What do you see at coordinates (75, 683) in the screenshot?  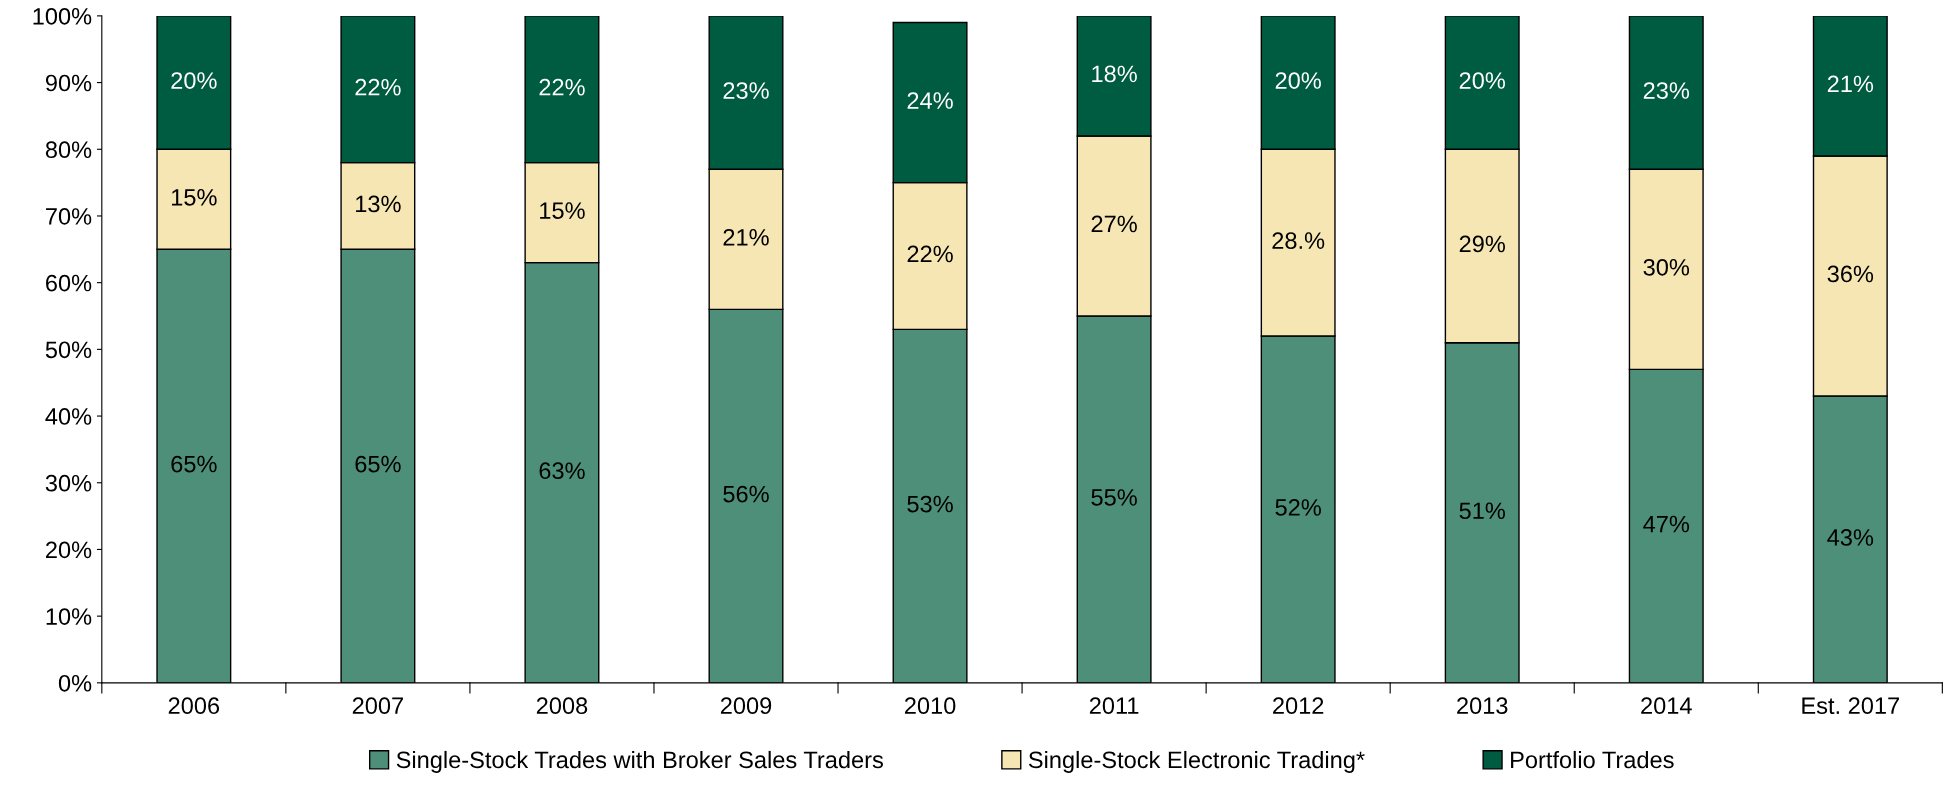 I see `y-tick-label: 0%` at bounding box center [75, 683].